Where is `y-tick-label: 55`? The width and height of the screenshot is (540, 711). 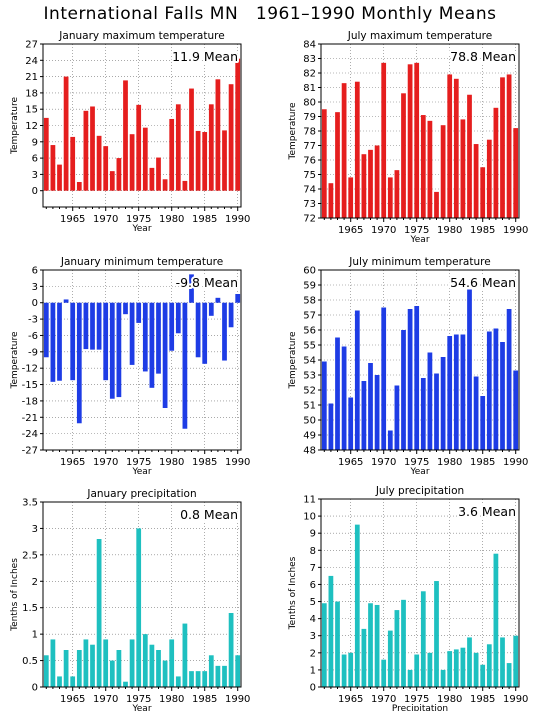 y-tick-label: 55 is located at coordinates (309, 346).